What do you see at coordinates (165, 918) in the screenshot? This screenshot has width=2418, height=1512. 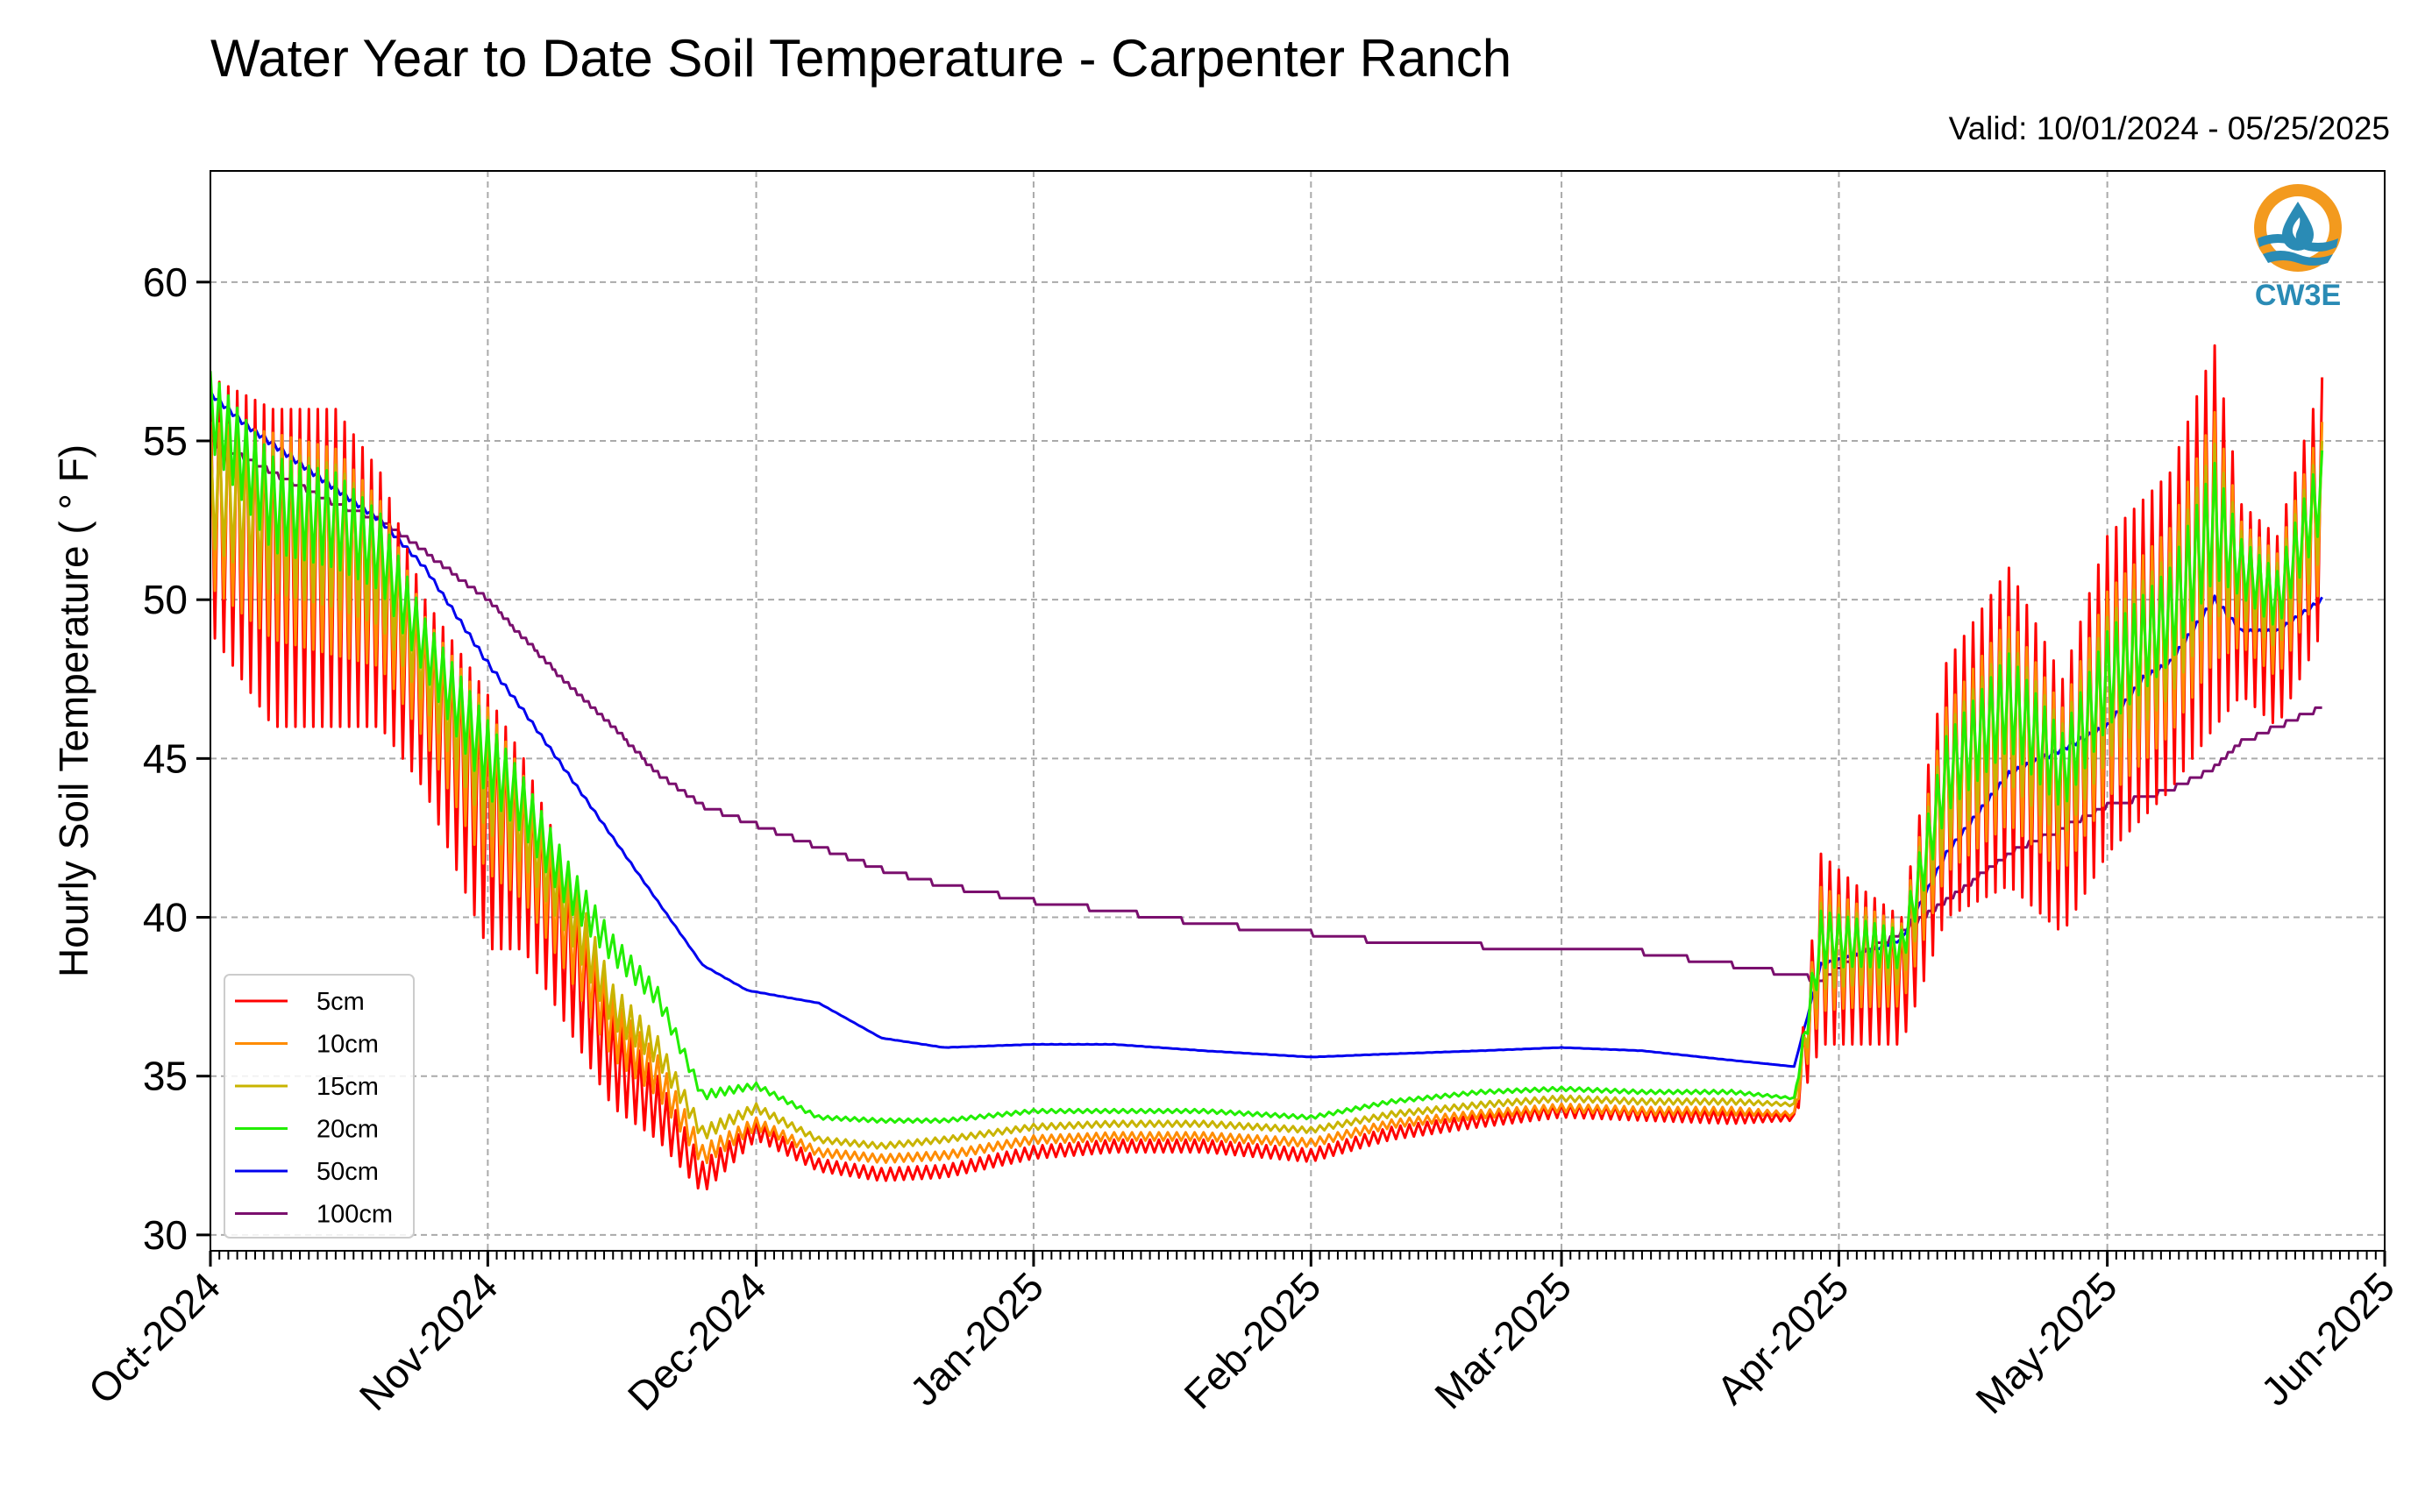 I see `y-tick-label: 40` at bounding box center [165, 918].